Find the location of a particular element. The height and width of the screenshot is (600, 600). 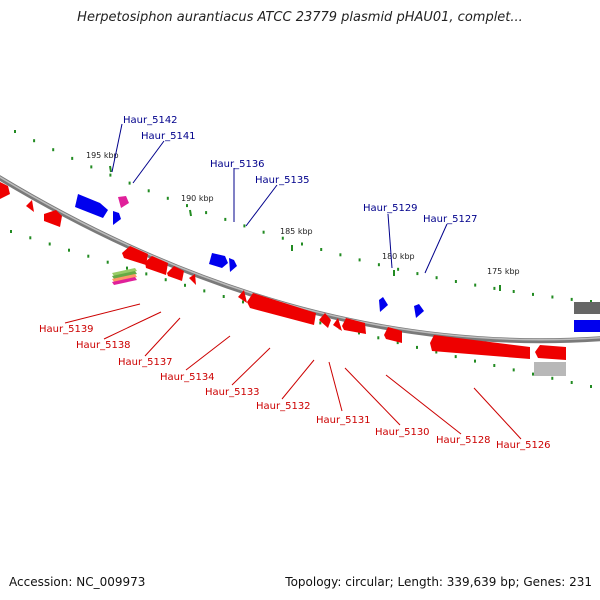

label-haur-5134: Haur_5134 is located at coordinates (187, 377).